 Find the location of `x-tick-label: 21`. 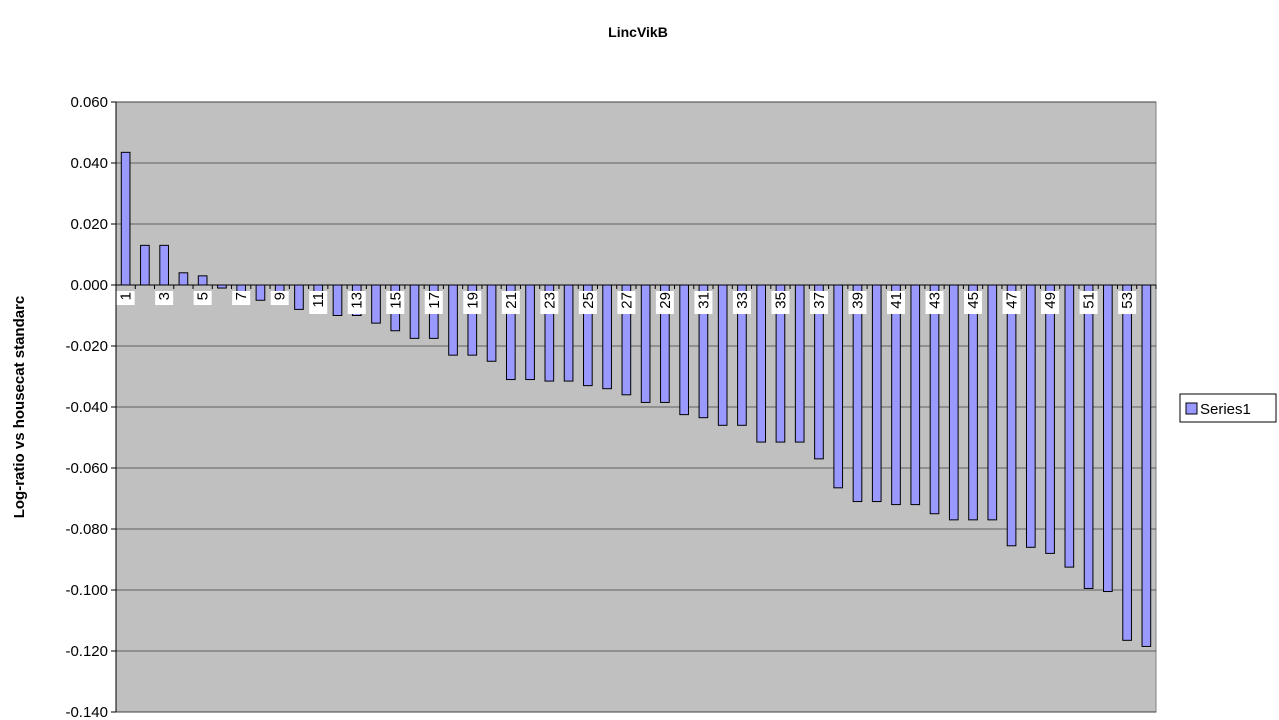

x-tick-label: 21 is located at coordinates (511, 300).